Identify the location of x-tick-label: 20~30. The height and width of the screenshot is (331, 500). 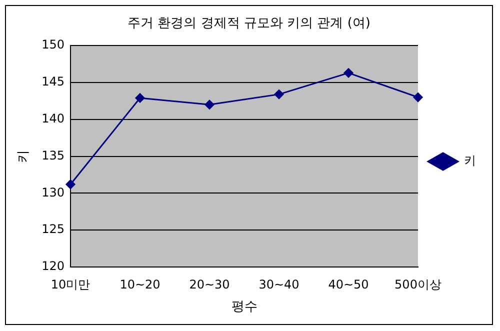
(209, 284).